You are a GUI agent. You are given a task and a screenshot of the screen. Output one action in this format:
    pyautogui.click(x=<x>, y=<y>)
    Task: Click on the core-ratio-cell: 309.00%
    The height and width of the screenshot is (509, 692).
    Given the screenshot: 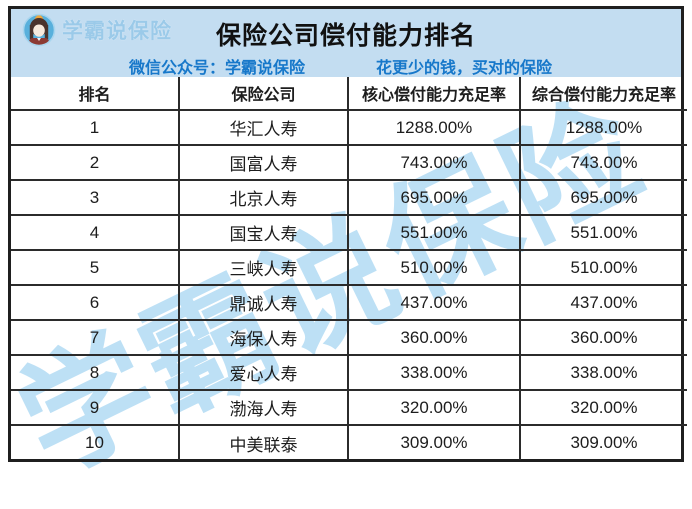 What is the action you would take?
    pyautogui.click(x=434, y=442)
    